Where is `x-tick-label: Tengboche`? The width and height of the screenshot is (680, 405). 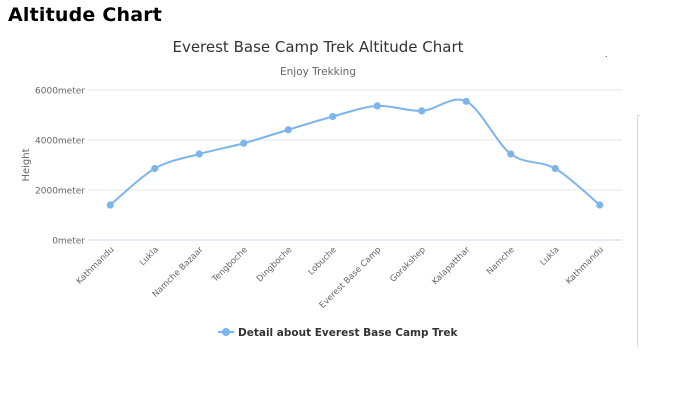
x-tick-label: Tengboche is located at coordinates (230, 265).